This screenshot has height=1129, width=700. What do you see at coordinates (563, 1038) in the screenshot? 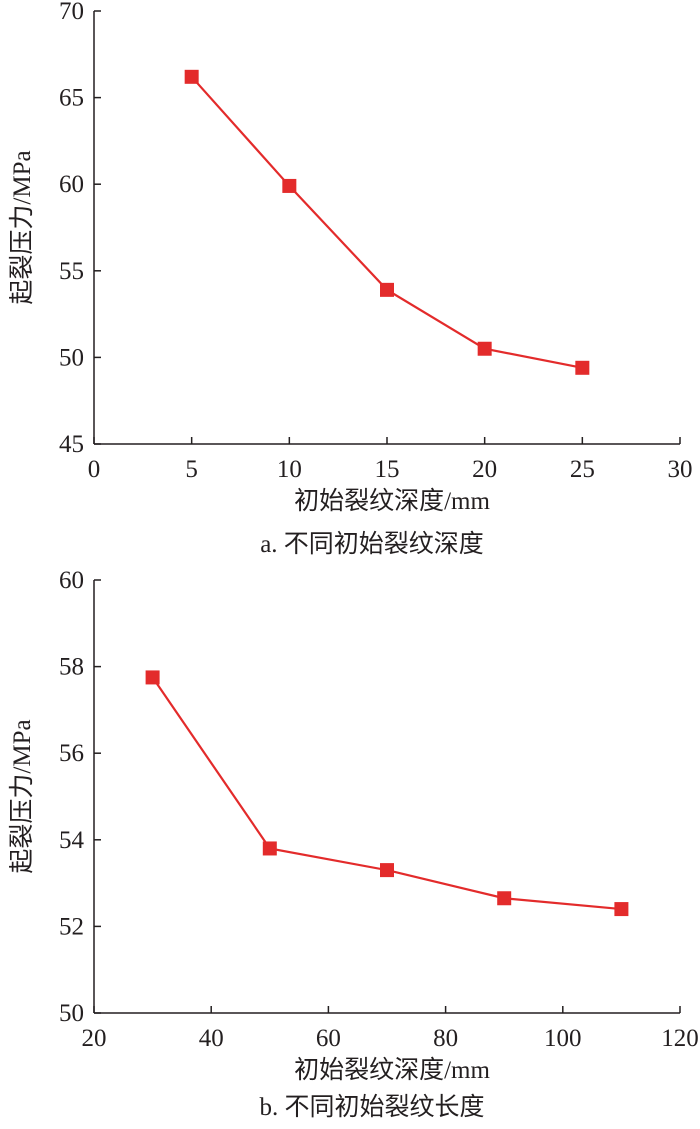
I see `x-tick-label: 100` at bounding box center [563, 1038].